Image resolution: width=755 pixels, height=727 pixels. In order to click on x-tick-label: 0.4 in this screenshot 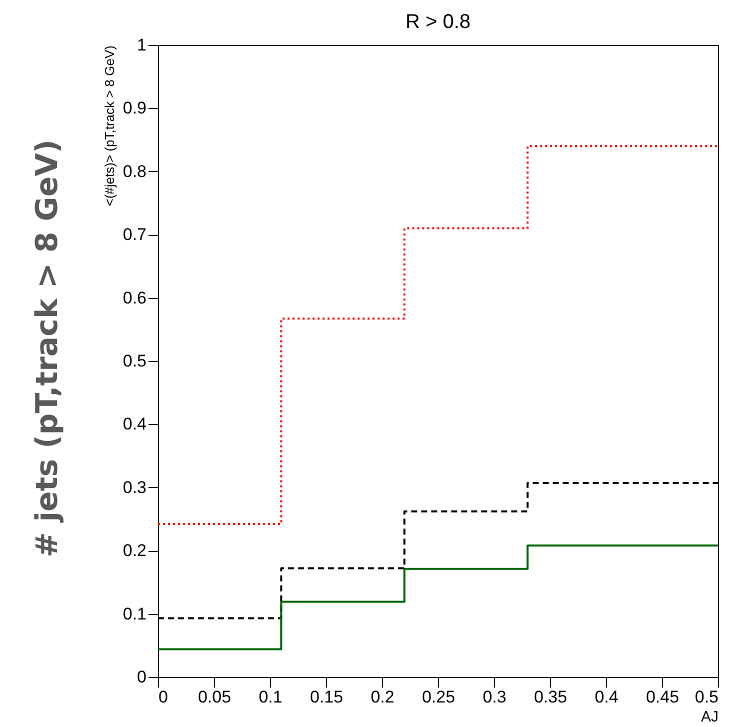, I will do `click(606, 697)`.